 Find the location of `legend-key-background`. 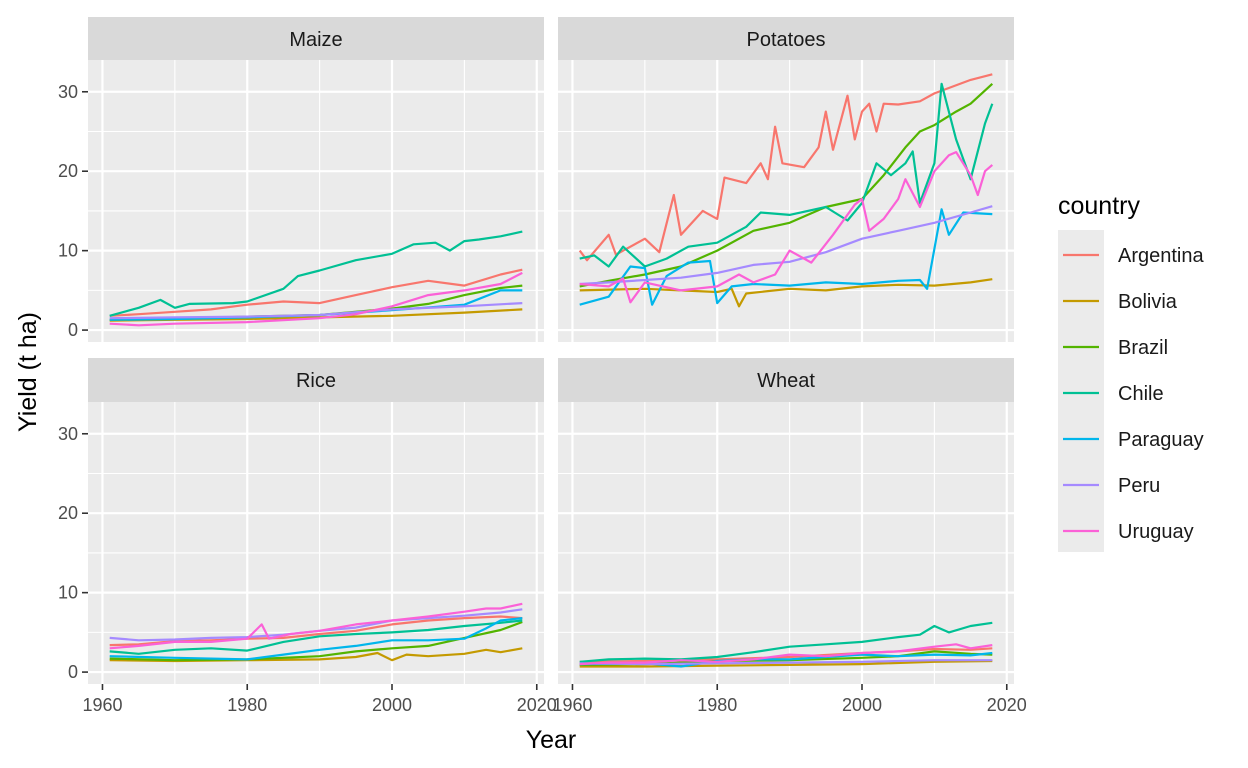

legend-key-background is located at coordinates (1081, 391).